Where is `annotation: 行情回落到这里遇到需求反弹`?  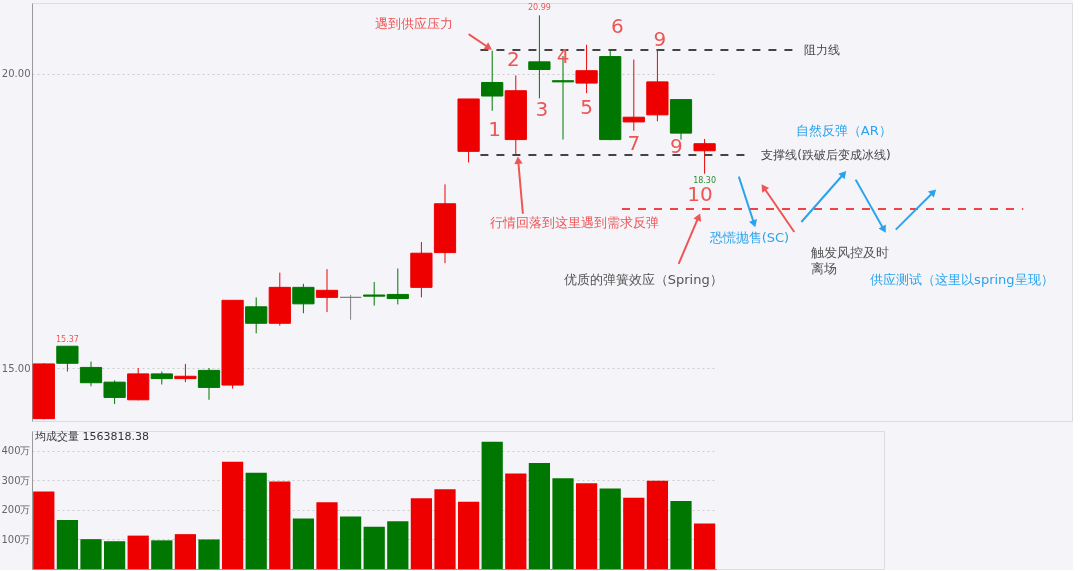
annotation: 行情回落到这里遇到需求反弹 is located at coordinates (575, 222).